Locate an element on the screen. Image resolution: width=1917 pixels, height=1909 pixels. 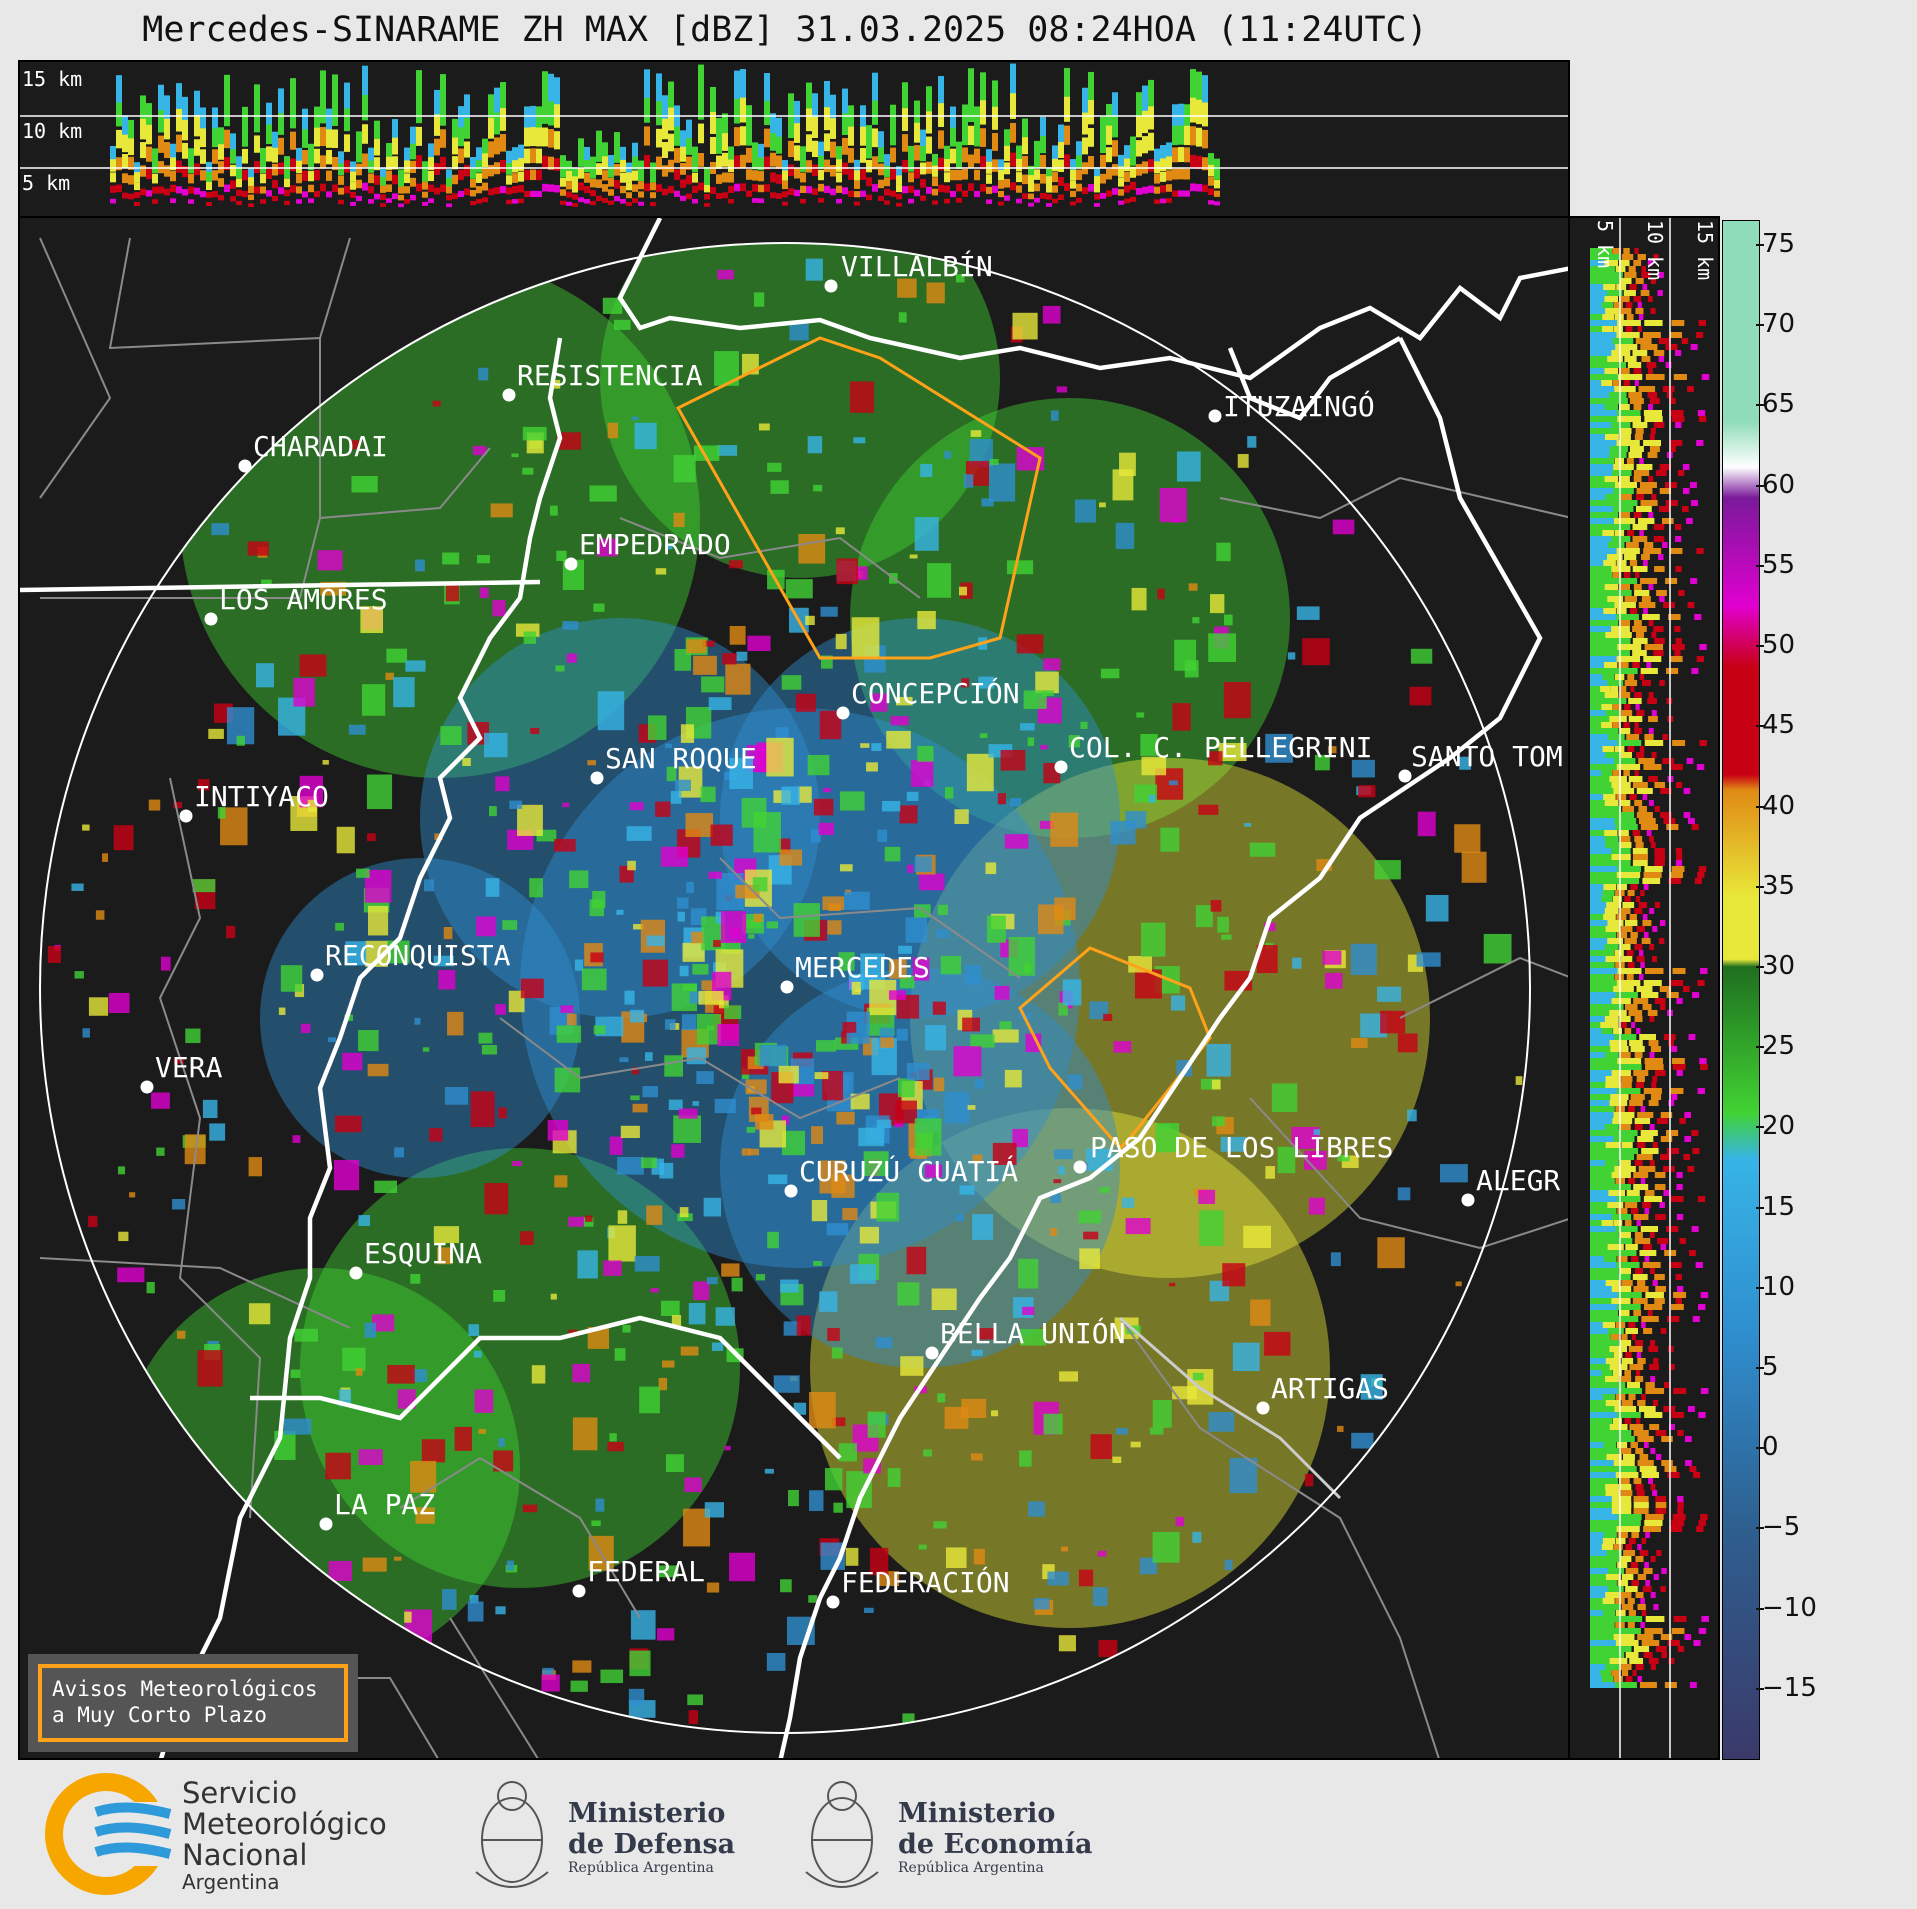
defensa-line-2: de Defensa is located at coordinates (652, 1844).